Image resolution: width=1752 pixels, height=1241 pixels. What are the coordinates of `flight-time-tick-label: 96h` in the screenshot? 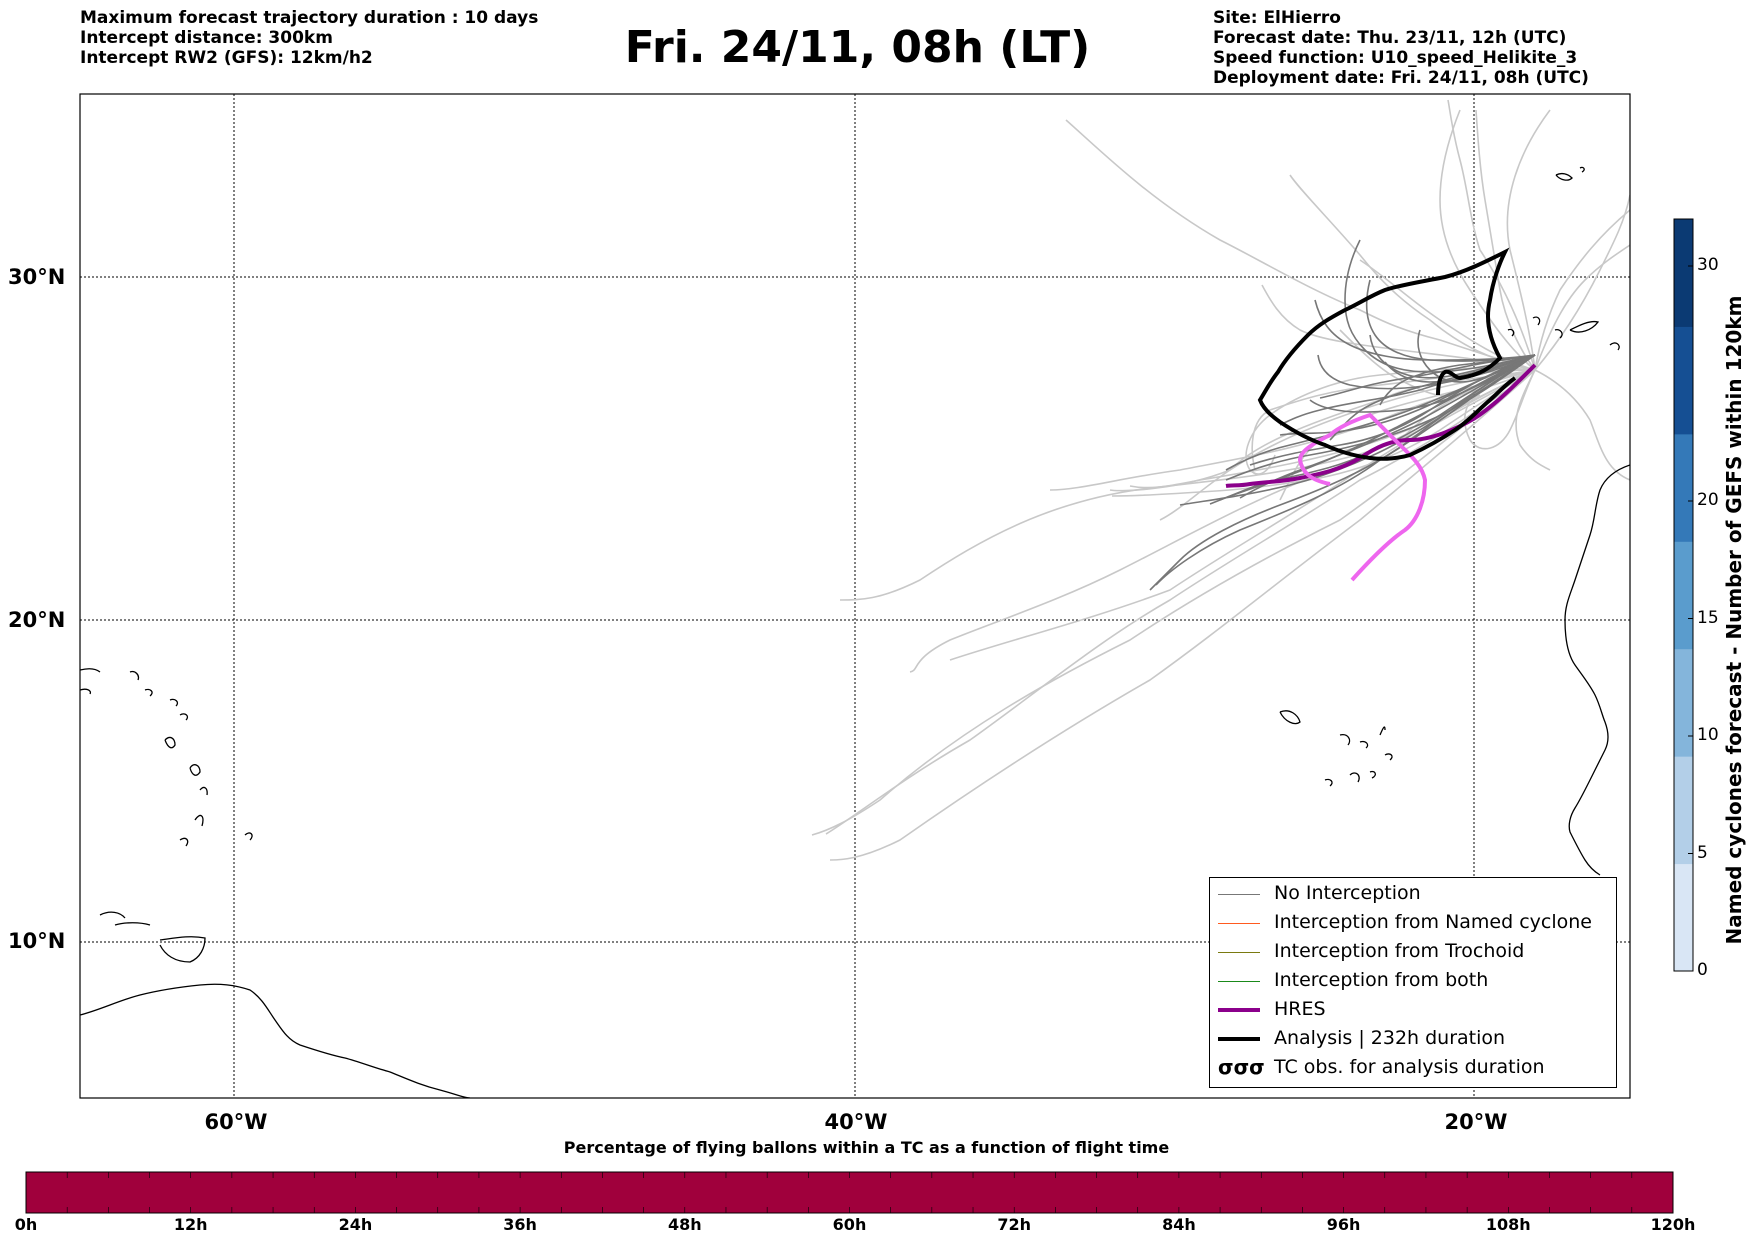 It's located at (1343, 1224).